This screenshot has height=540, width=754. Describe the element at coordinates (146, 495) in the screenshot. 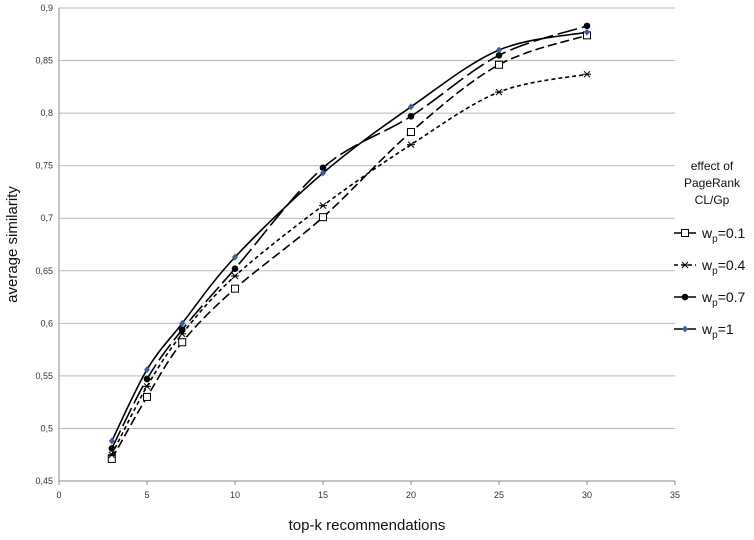

I see `x-tick-label: 5` at that location.